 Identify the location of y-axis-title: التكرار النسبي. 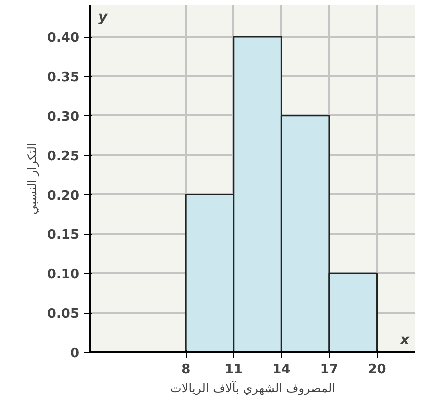
(32, 179).